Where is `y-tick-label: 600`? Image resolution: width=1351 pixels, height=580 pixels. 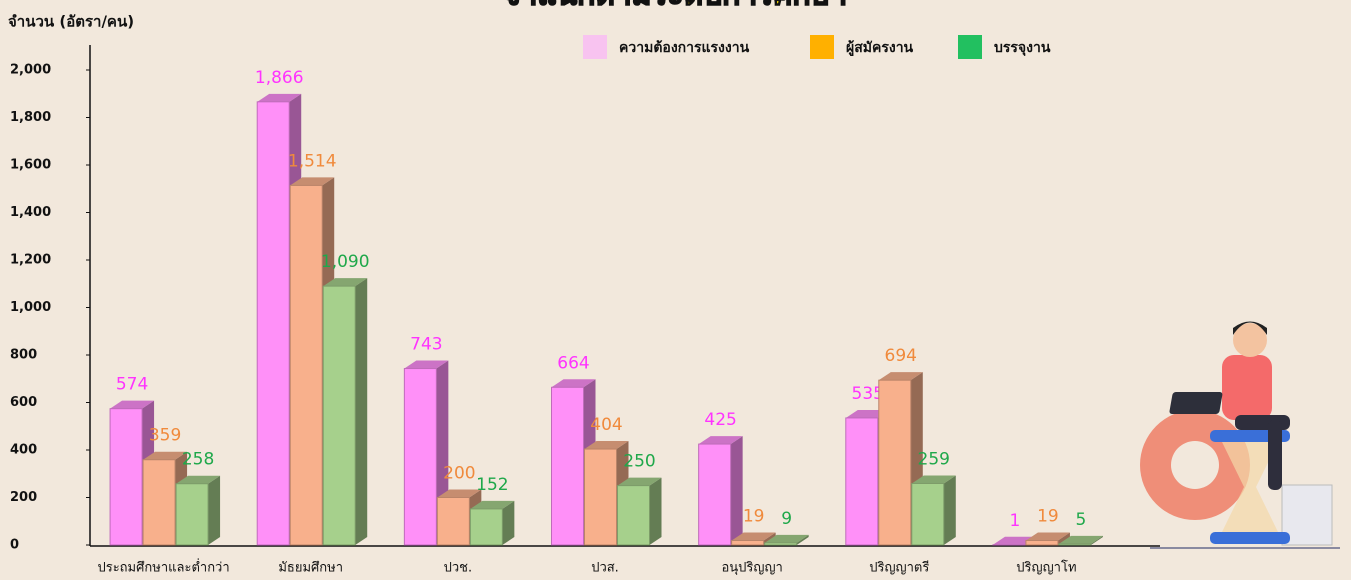
y-tick-label: 600 is located at coordinates (23, 402).